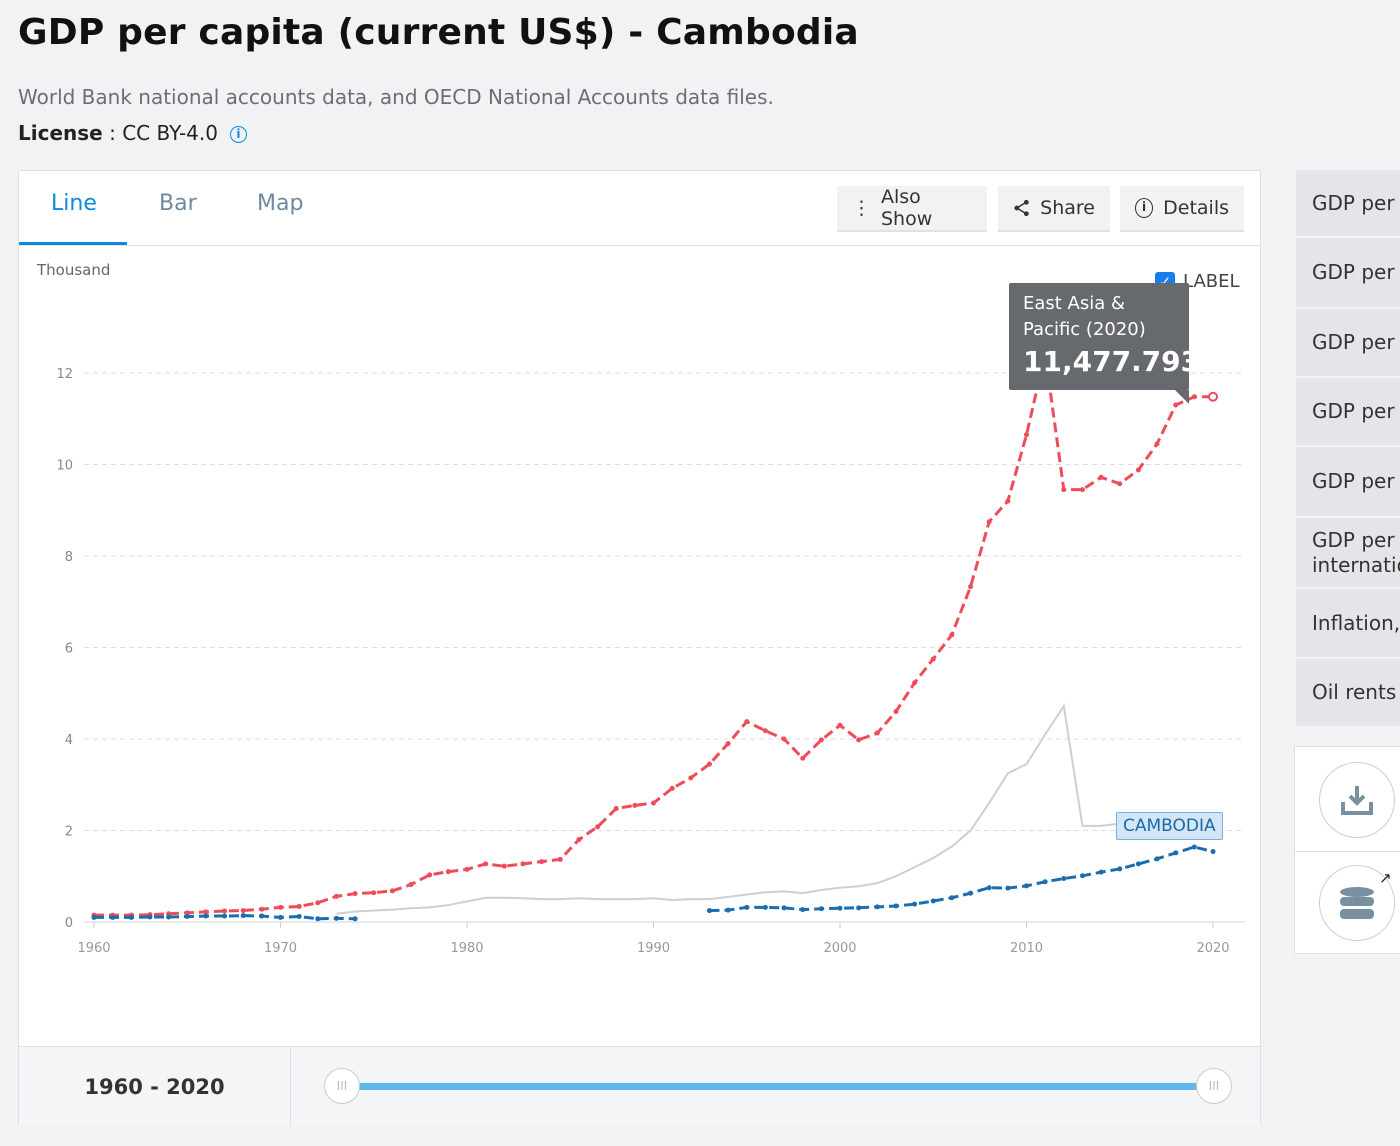 The width and height of the screenshot is (1400, 1146). Describe the element at coordinates (1054, 209) in the screenshot. I see `share-button: Share` at that location.